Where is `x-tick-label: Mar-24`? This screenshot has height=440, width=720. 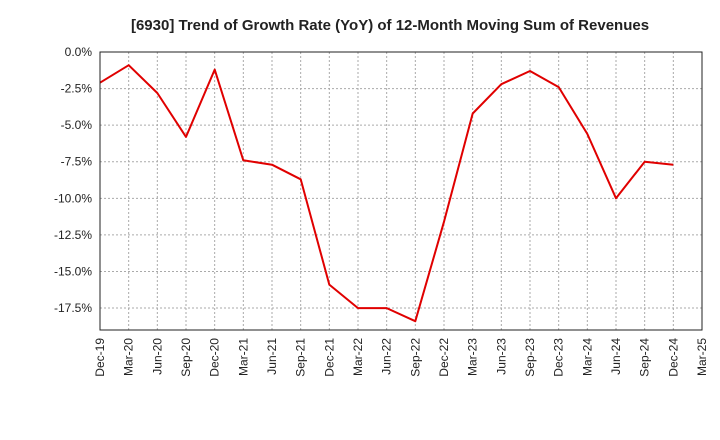 x-tick-label: Mar-24 is located at coordinates (587, 357).